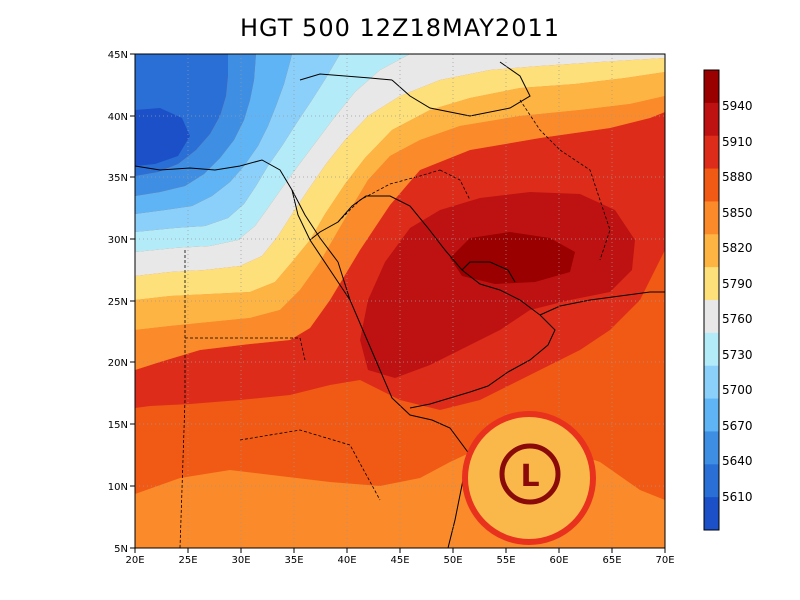  I want to click on colorbar-label: 5730, so click(737, 355).